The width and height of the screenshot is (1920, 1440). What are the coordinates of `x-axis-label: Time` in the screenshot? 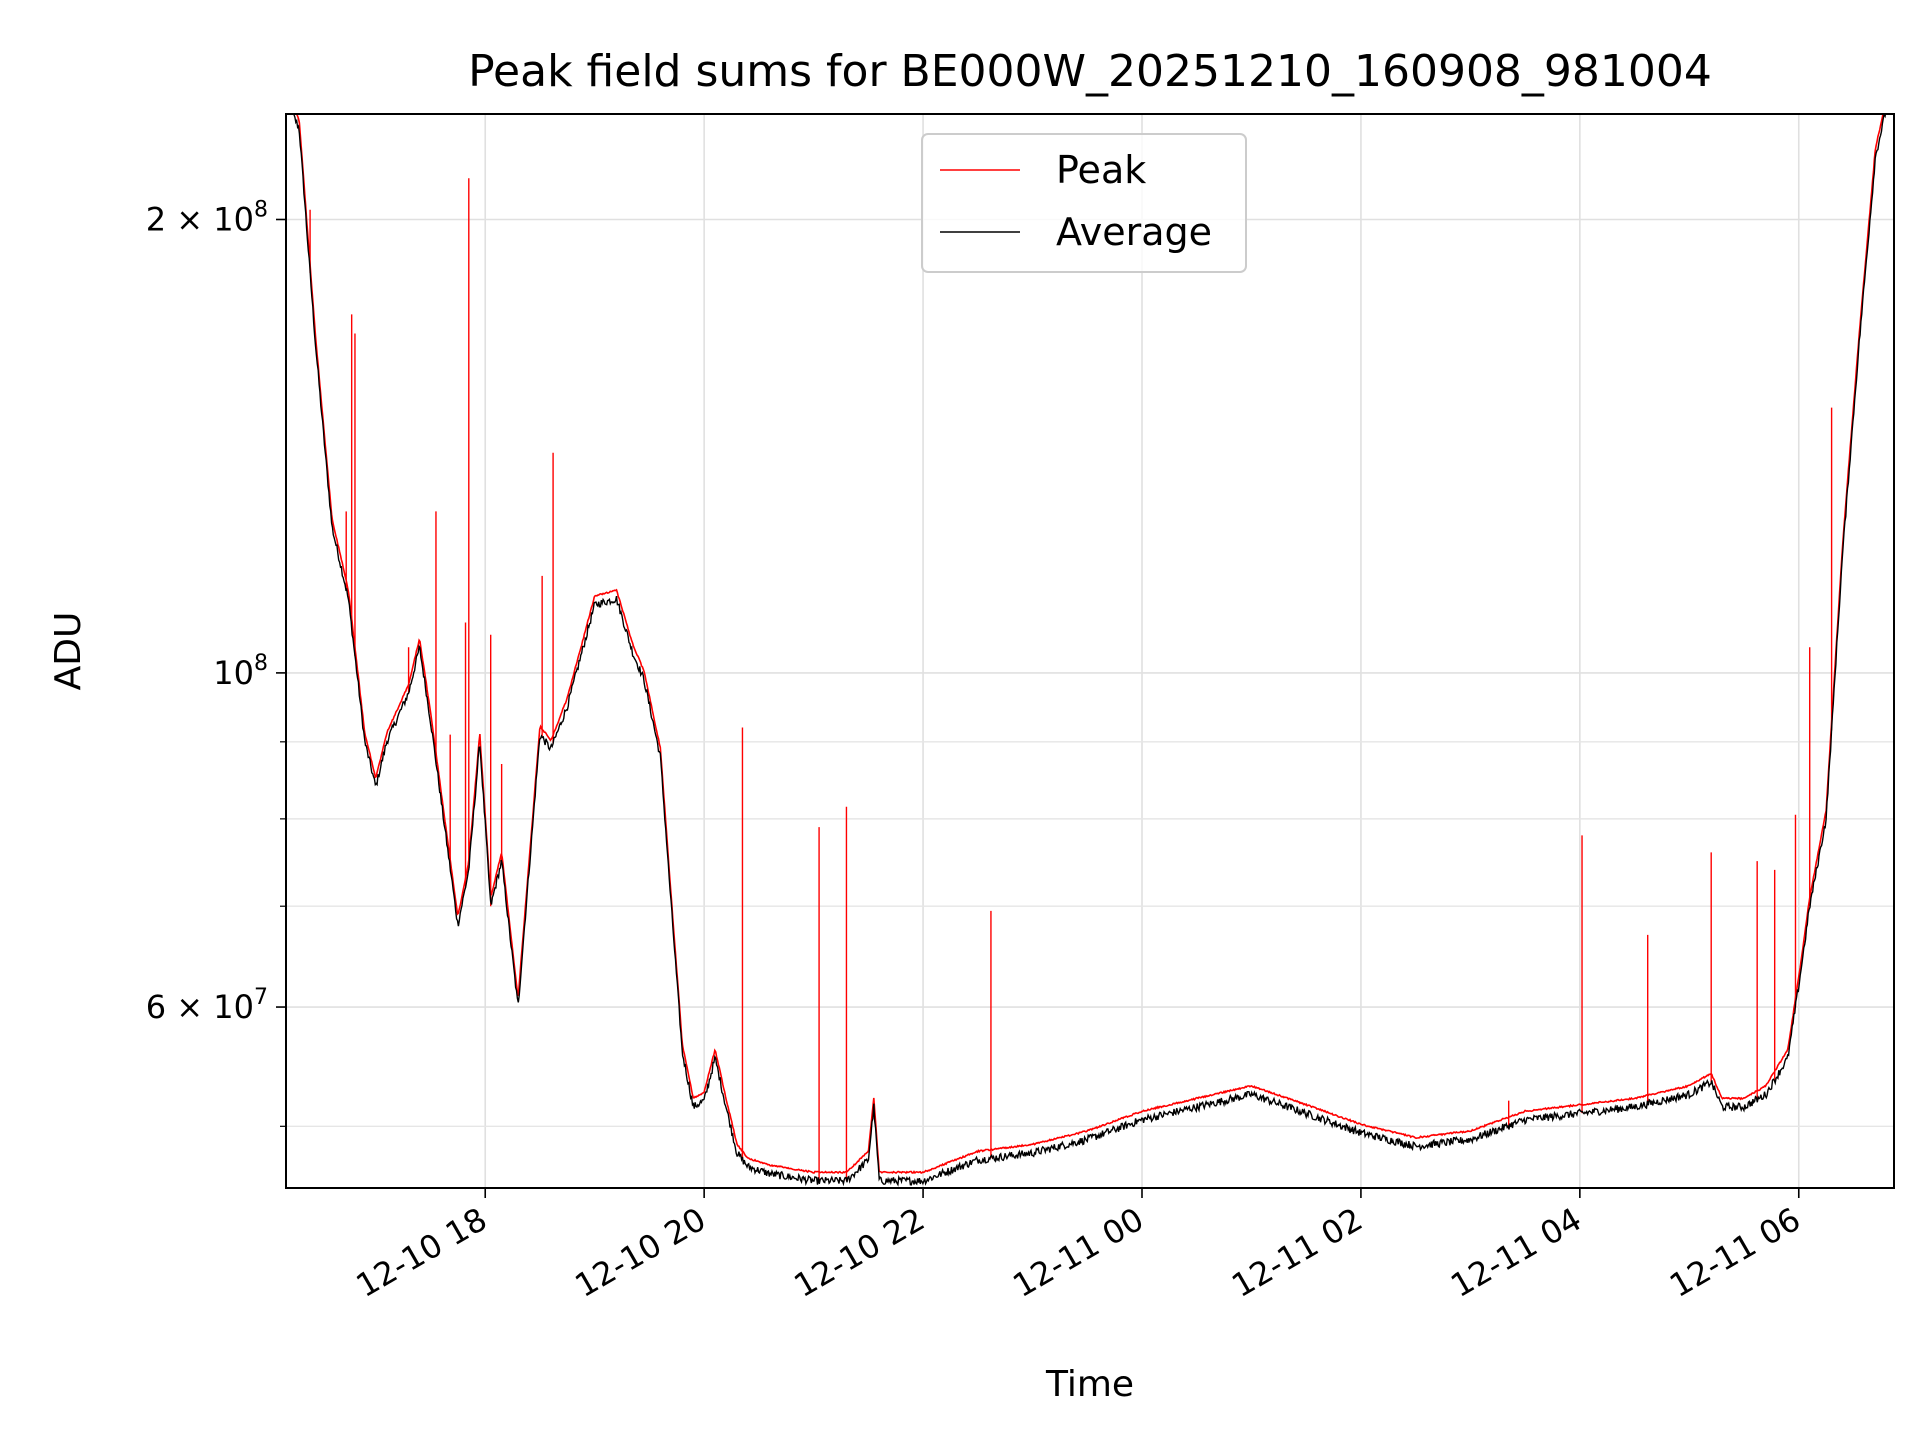 It's located at (1089, 1384).